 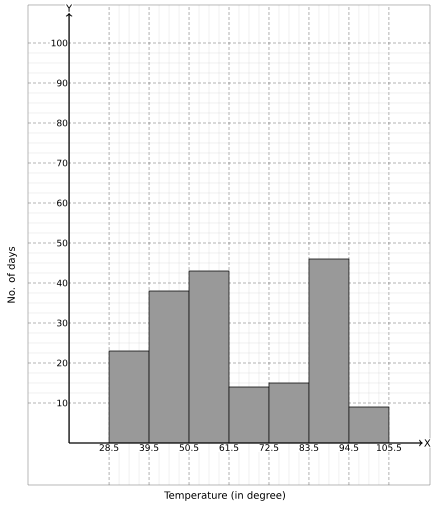 I want to click on y-tick-label: 100, so click(x=60, y=43).